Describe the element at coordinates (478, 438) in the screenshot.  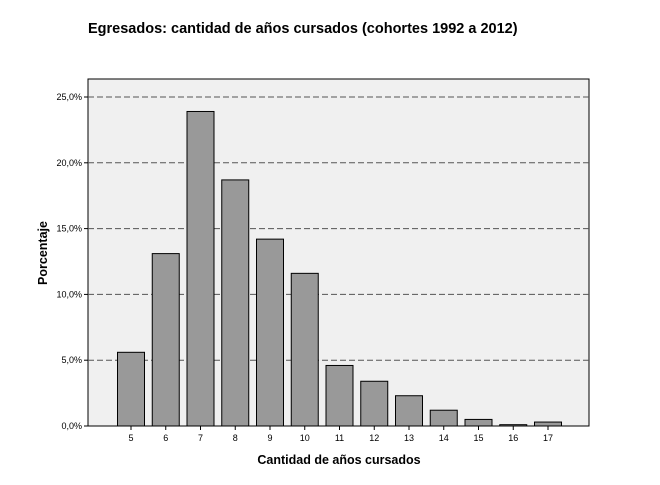
I see `x-tick-label: 15` at that location.